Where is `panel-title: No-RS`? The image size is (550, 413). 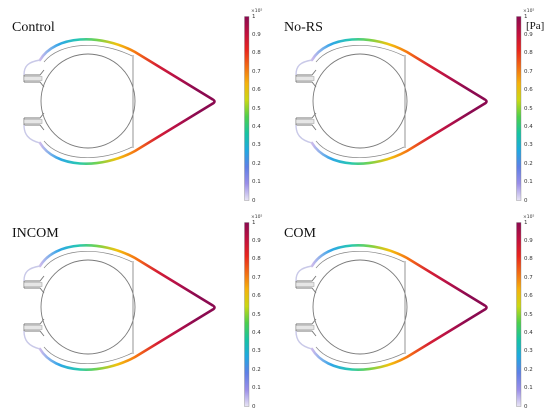 panel-title: No-RS is located at coordinates (303, 27).